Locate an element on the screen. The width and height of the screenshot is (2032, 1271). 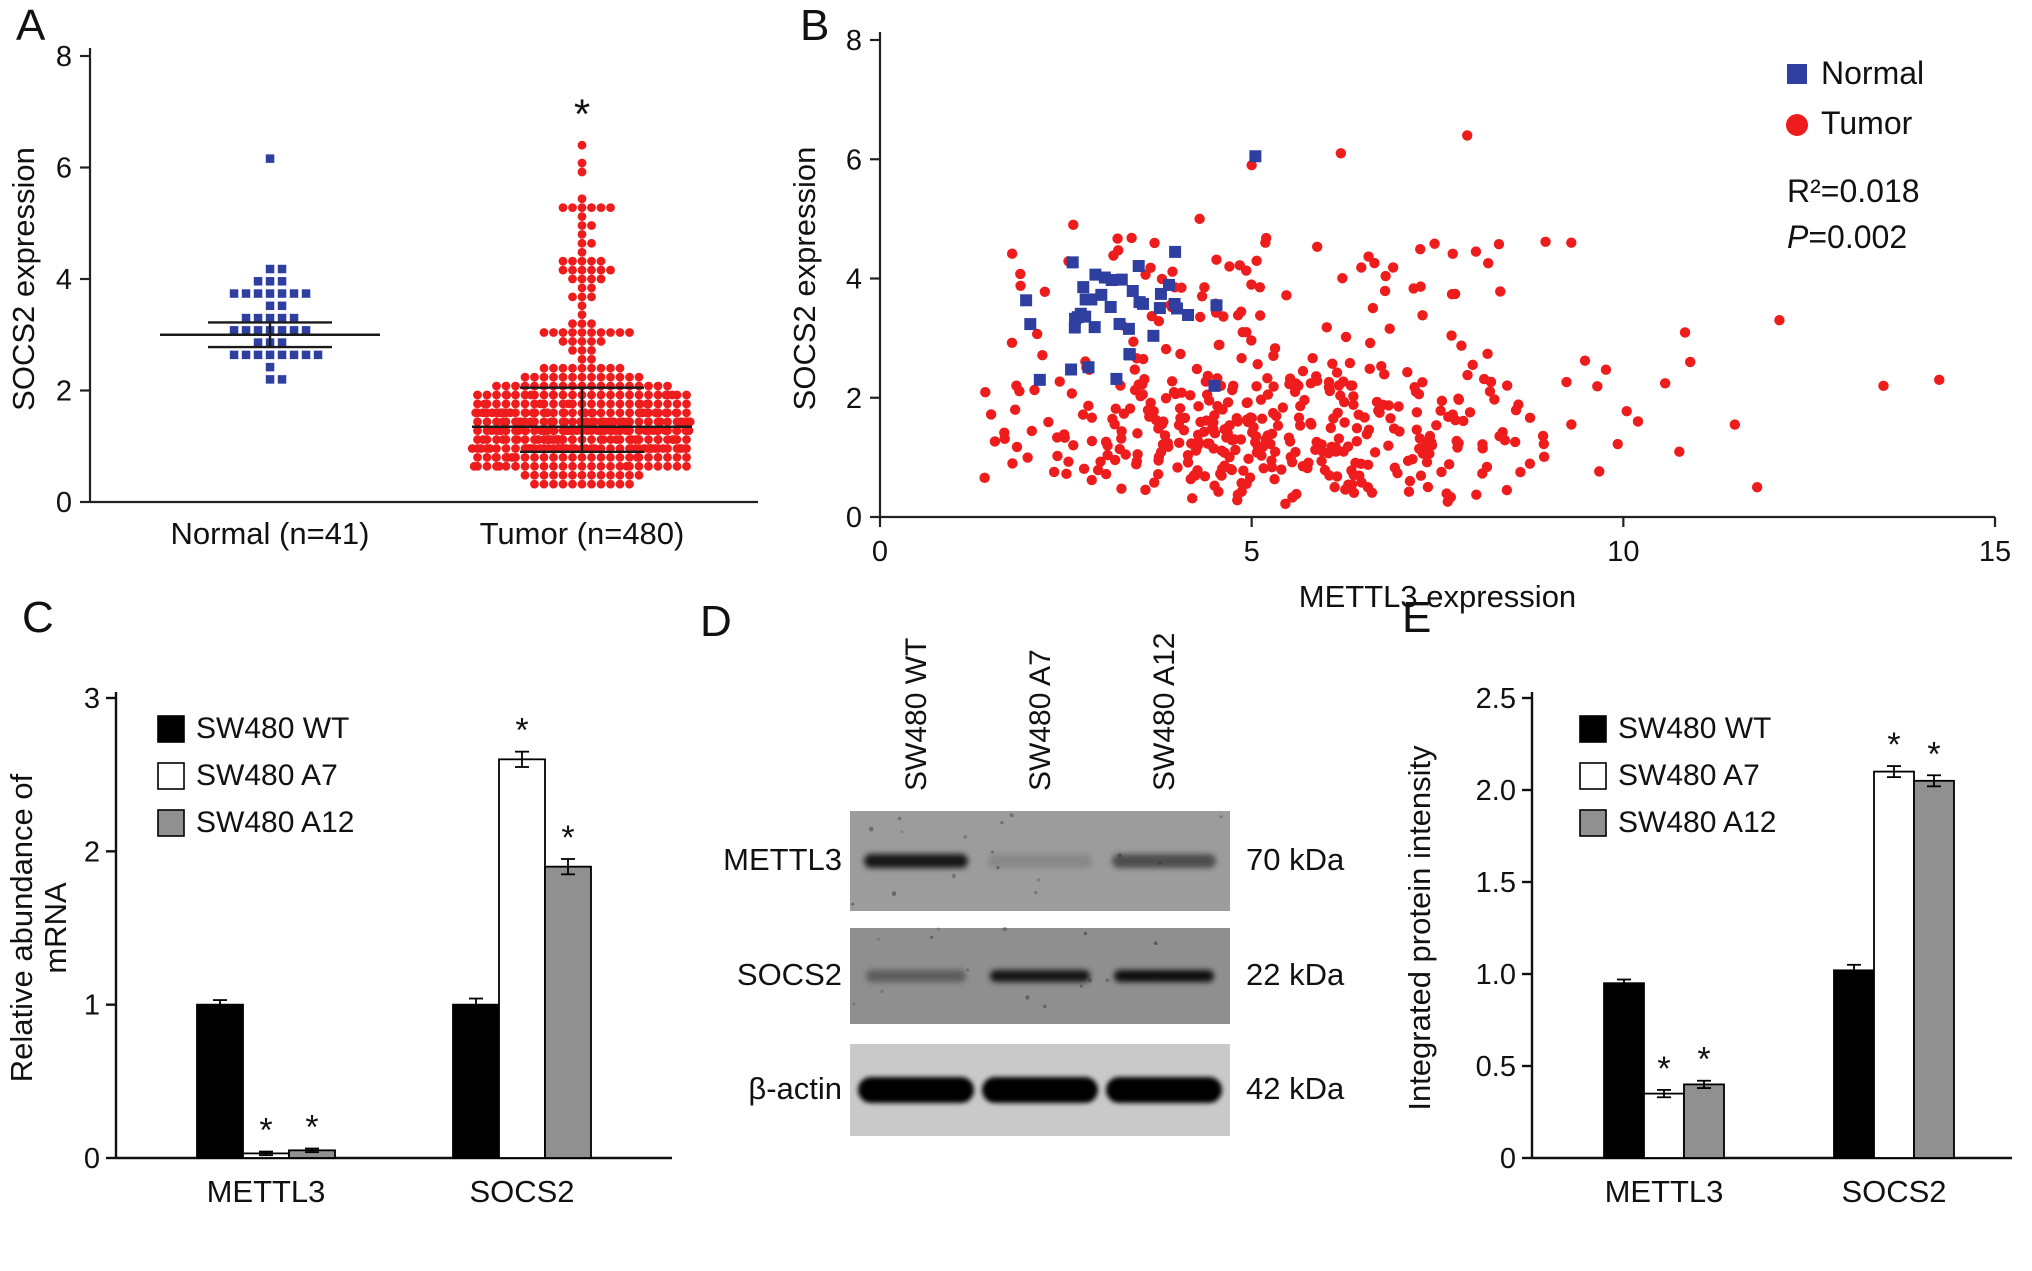
axes is located at coordinates (419, 276).